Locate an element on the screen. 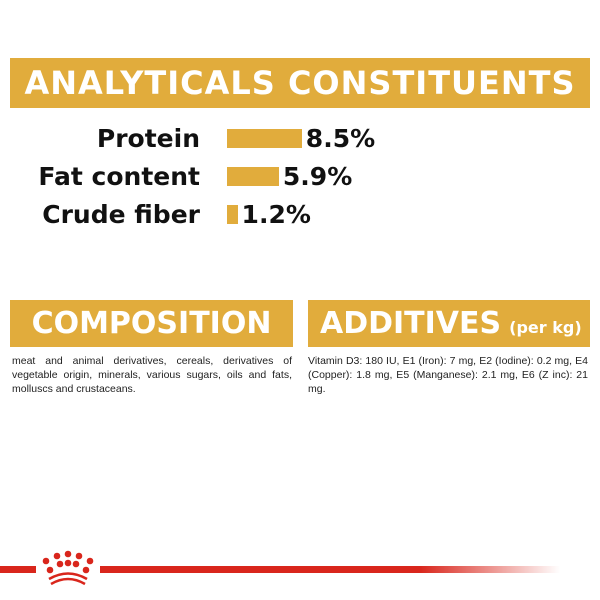 The image size is (600, 600). analytical-value: 1.2% is located at coordinates (276, 214).